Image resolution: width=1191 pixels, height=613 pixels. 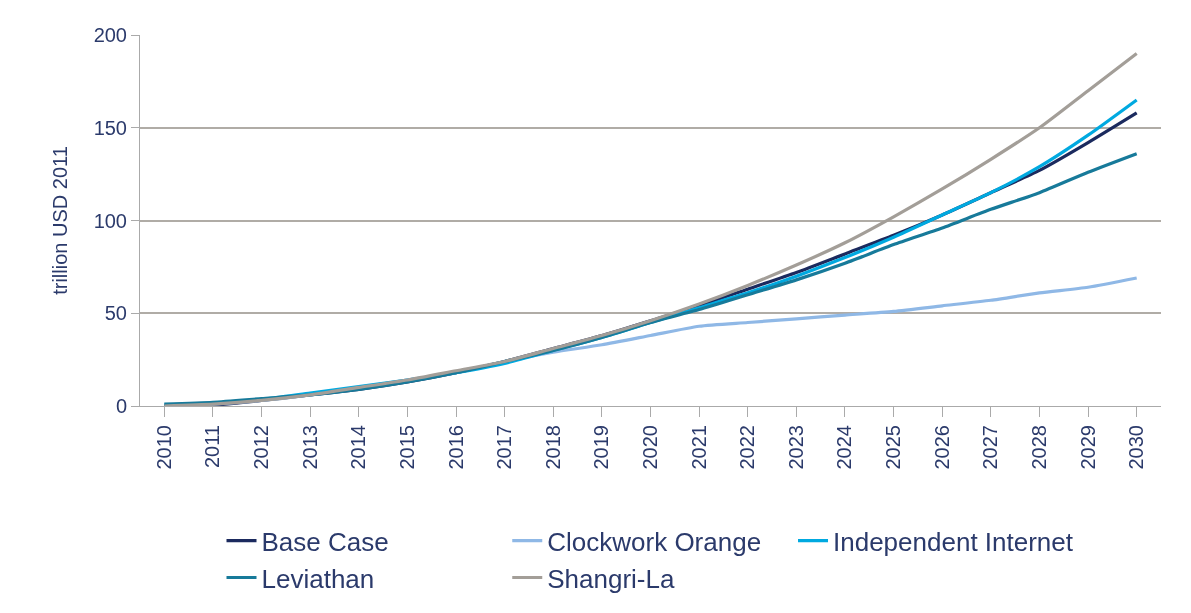 I want to click on x-tick-label: 2019, so click(x=601, y=447).